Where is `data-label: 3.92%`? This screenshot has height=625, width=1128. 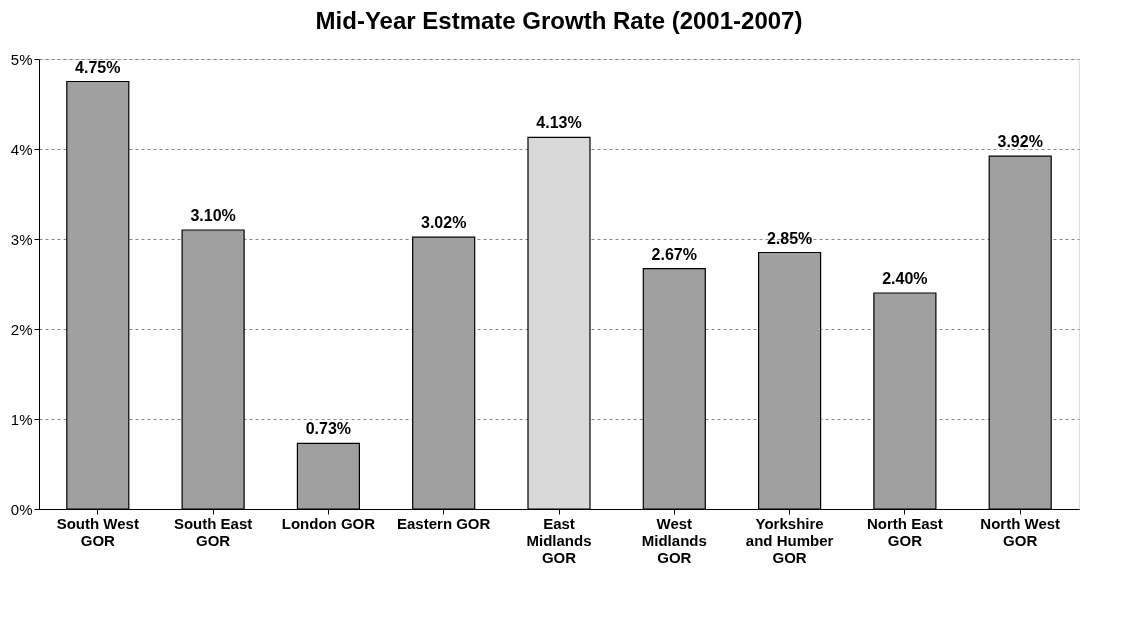 data-label: 3.92% is located at coordinates (1020, 142).